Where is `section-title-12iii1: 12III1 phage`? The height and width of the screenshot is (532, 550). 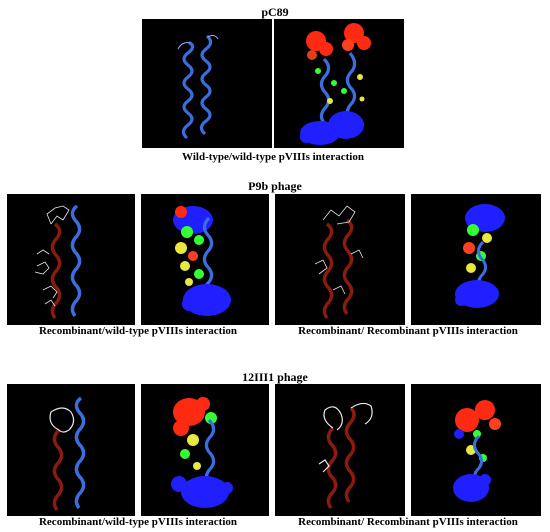
section-title-12iii1: 12III1 phage is located at coordinates (275, 377).